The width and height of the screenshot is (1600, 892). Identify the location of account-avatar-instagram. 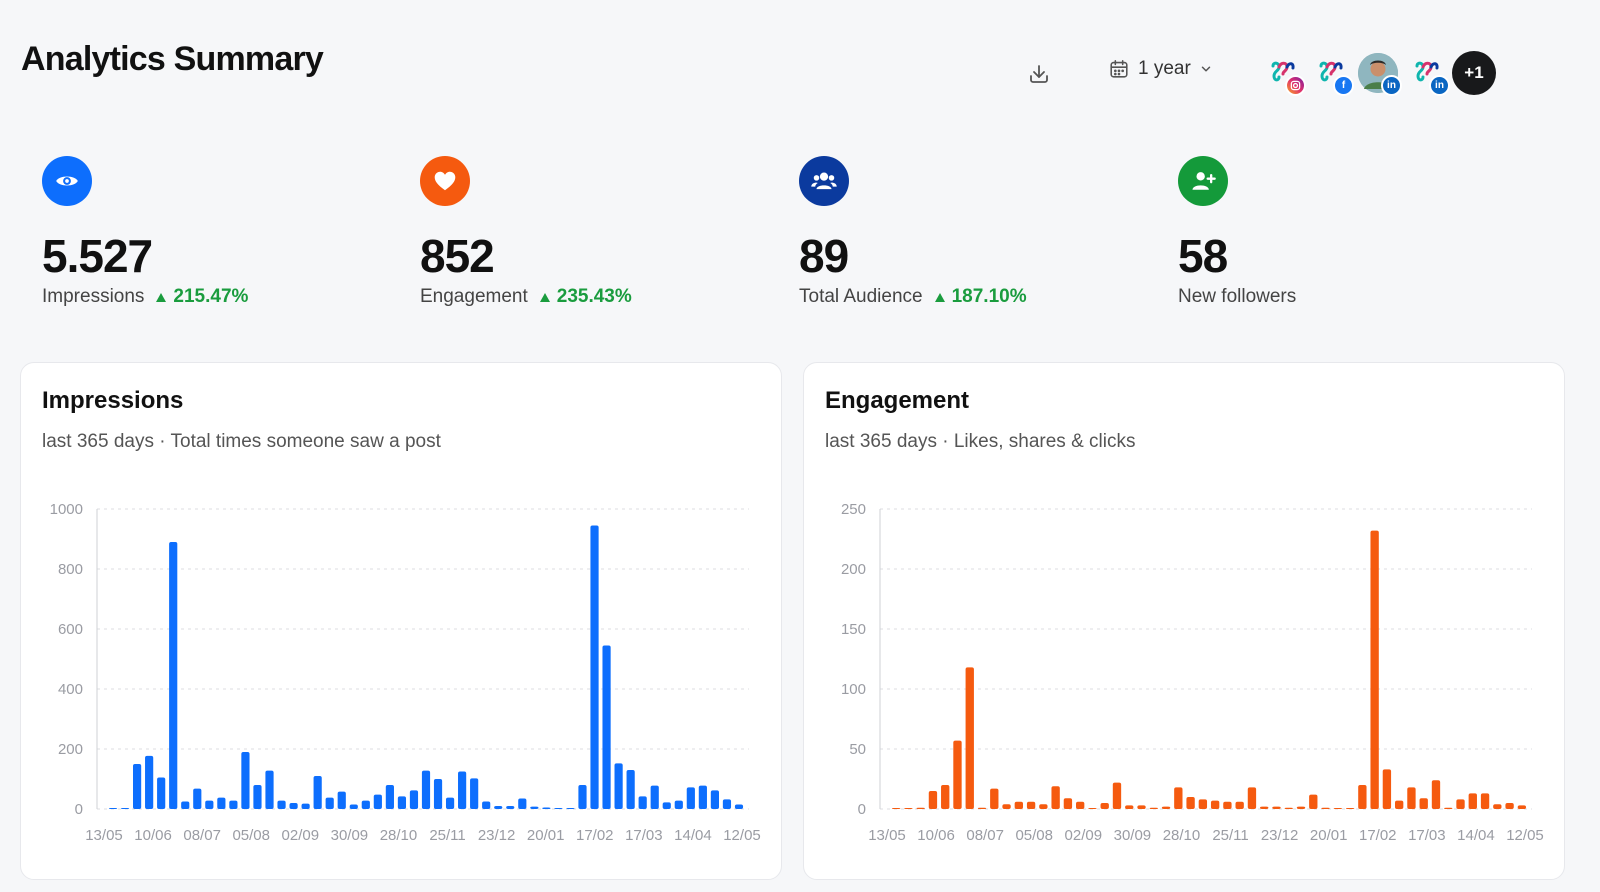
(1284, 74).